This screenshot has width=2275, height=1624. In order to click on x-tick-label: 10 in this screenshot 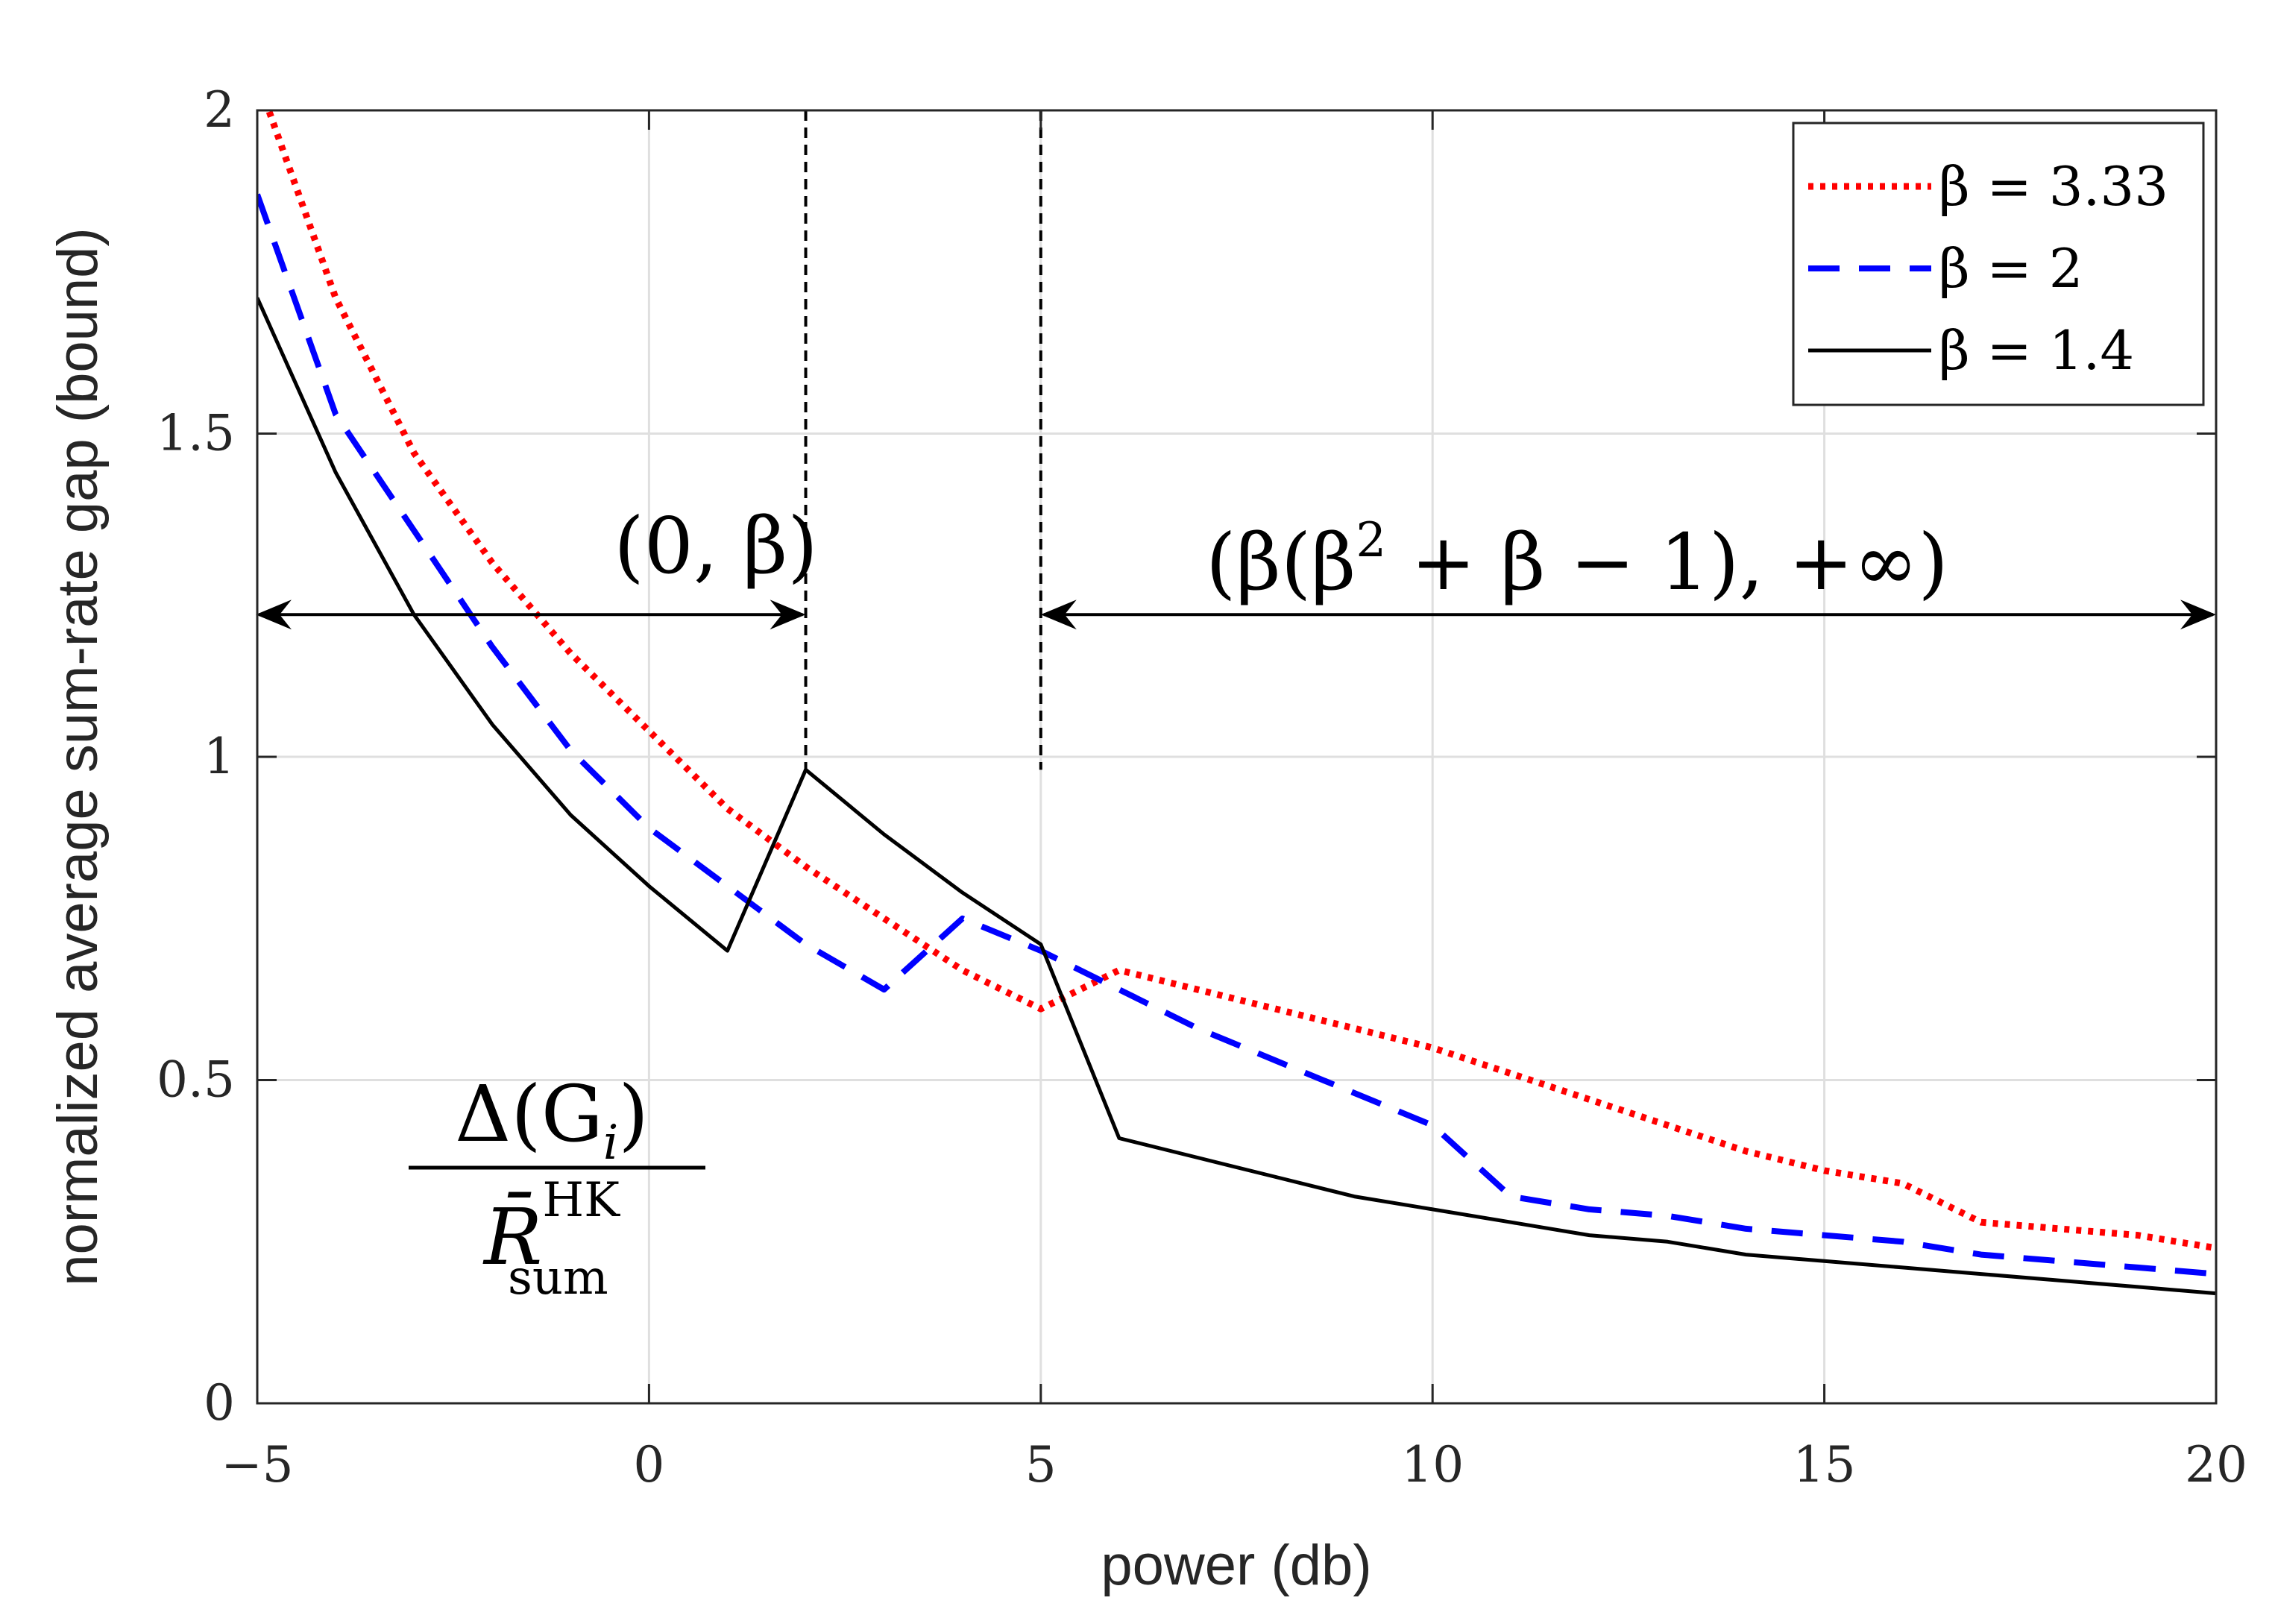, I will do `click(1432, 1465)`.